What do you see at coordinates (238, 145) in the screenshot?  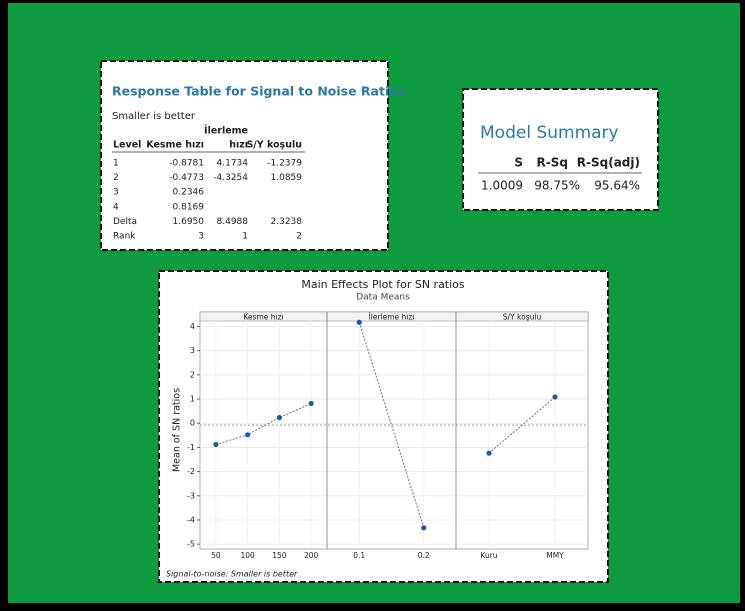 I see `column-header: hızı` at bounding box center [238, 145].